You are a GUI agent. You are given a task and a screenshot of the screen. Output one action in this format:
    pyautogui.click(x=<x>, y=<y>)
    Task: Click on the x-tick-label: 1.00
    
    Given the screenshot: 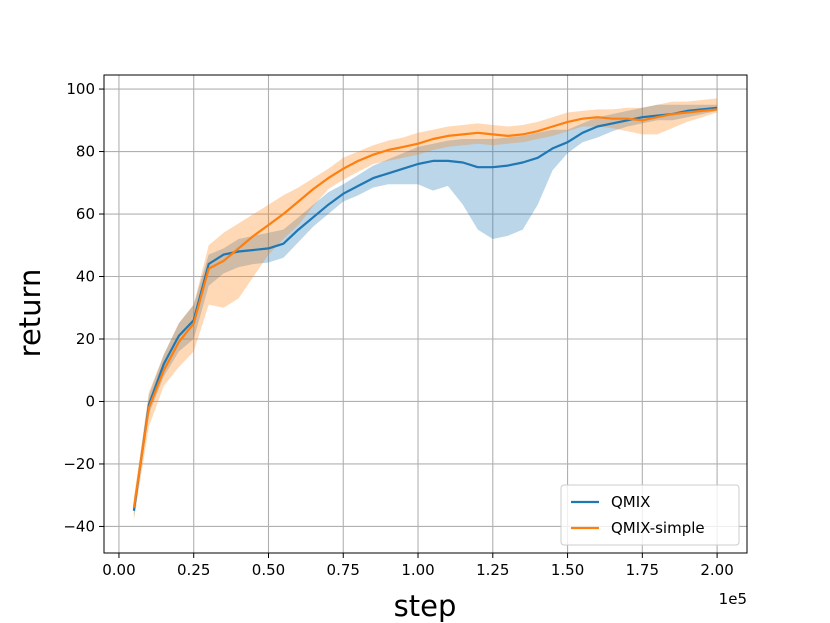 What is the action you would take?
    pyautogui.click(x=417, y=570)
    